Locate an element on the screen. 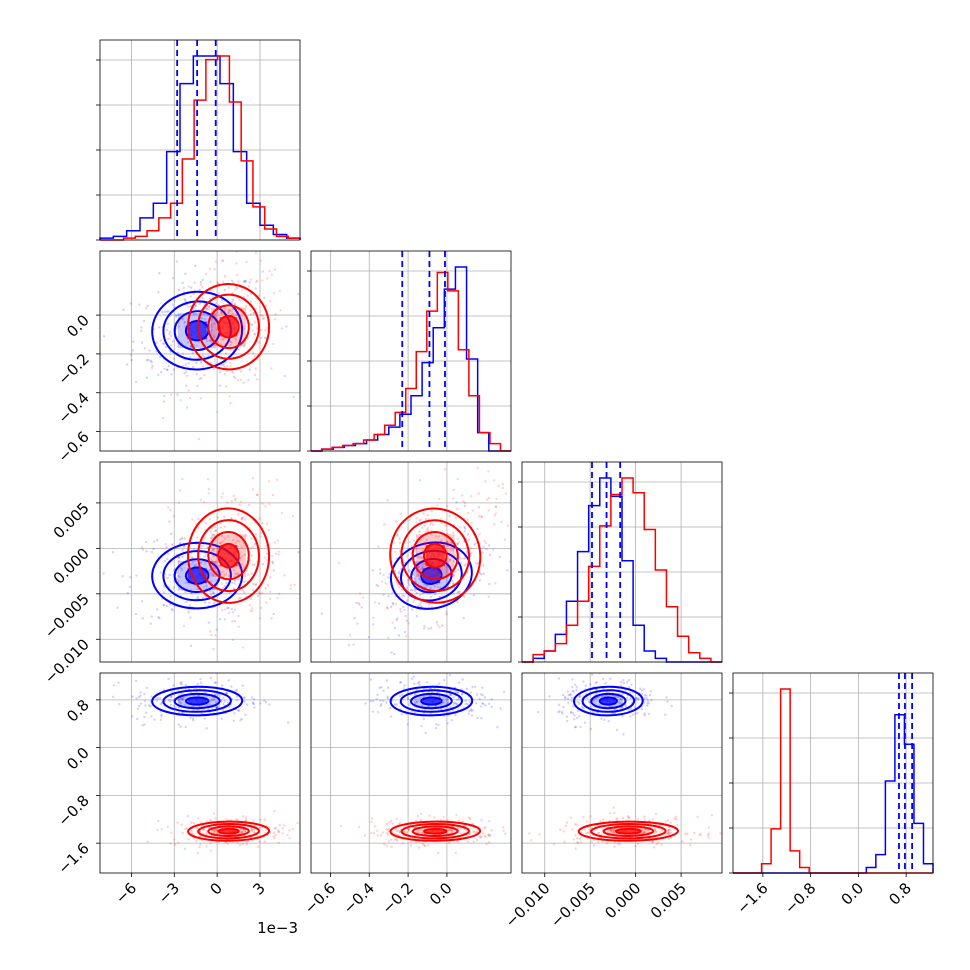  y-tick-label: −1.6 is located at coordinates (73, 858).